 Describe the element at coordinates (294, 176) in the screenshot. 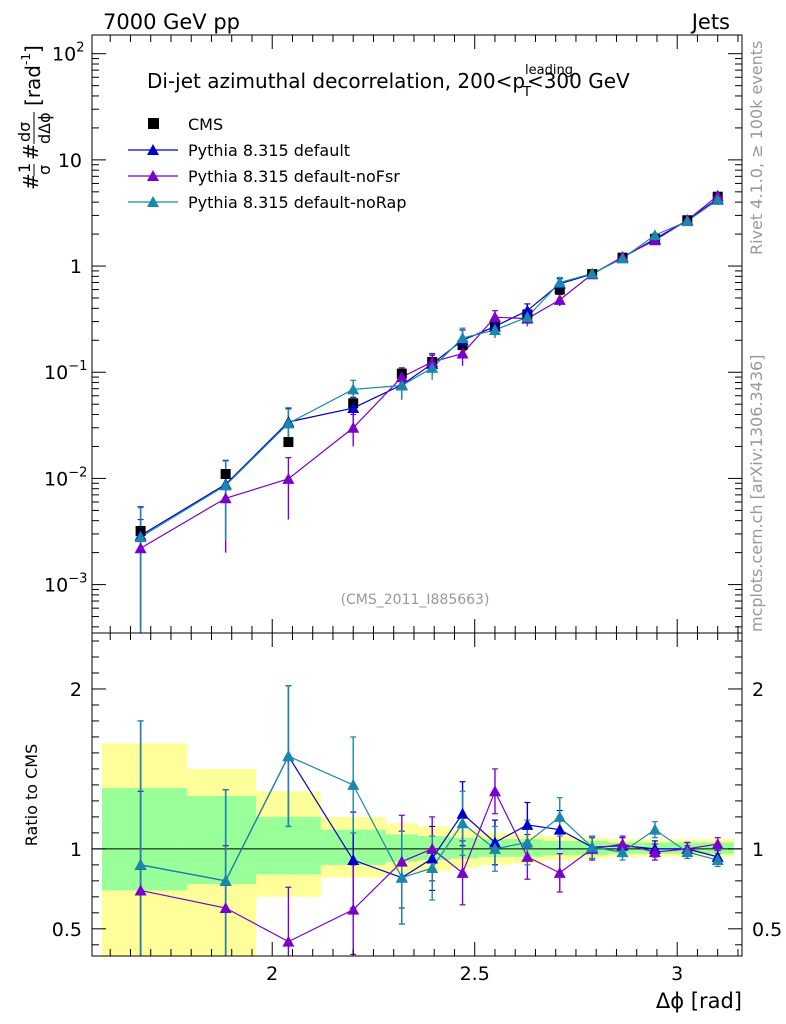

I see `legend-label: Pythia 8.315 default-noFsr` at that location.